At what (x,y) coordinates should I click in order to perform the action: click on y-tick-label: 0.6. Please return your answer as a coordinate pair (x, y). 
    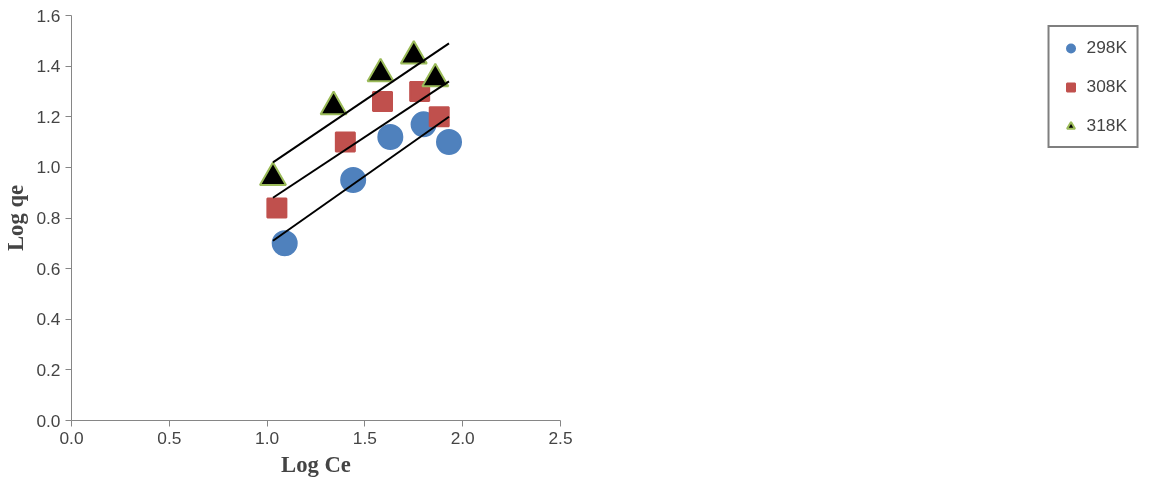
    Looking at the image, I should click on (48, 268).